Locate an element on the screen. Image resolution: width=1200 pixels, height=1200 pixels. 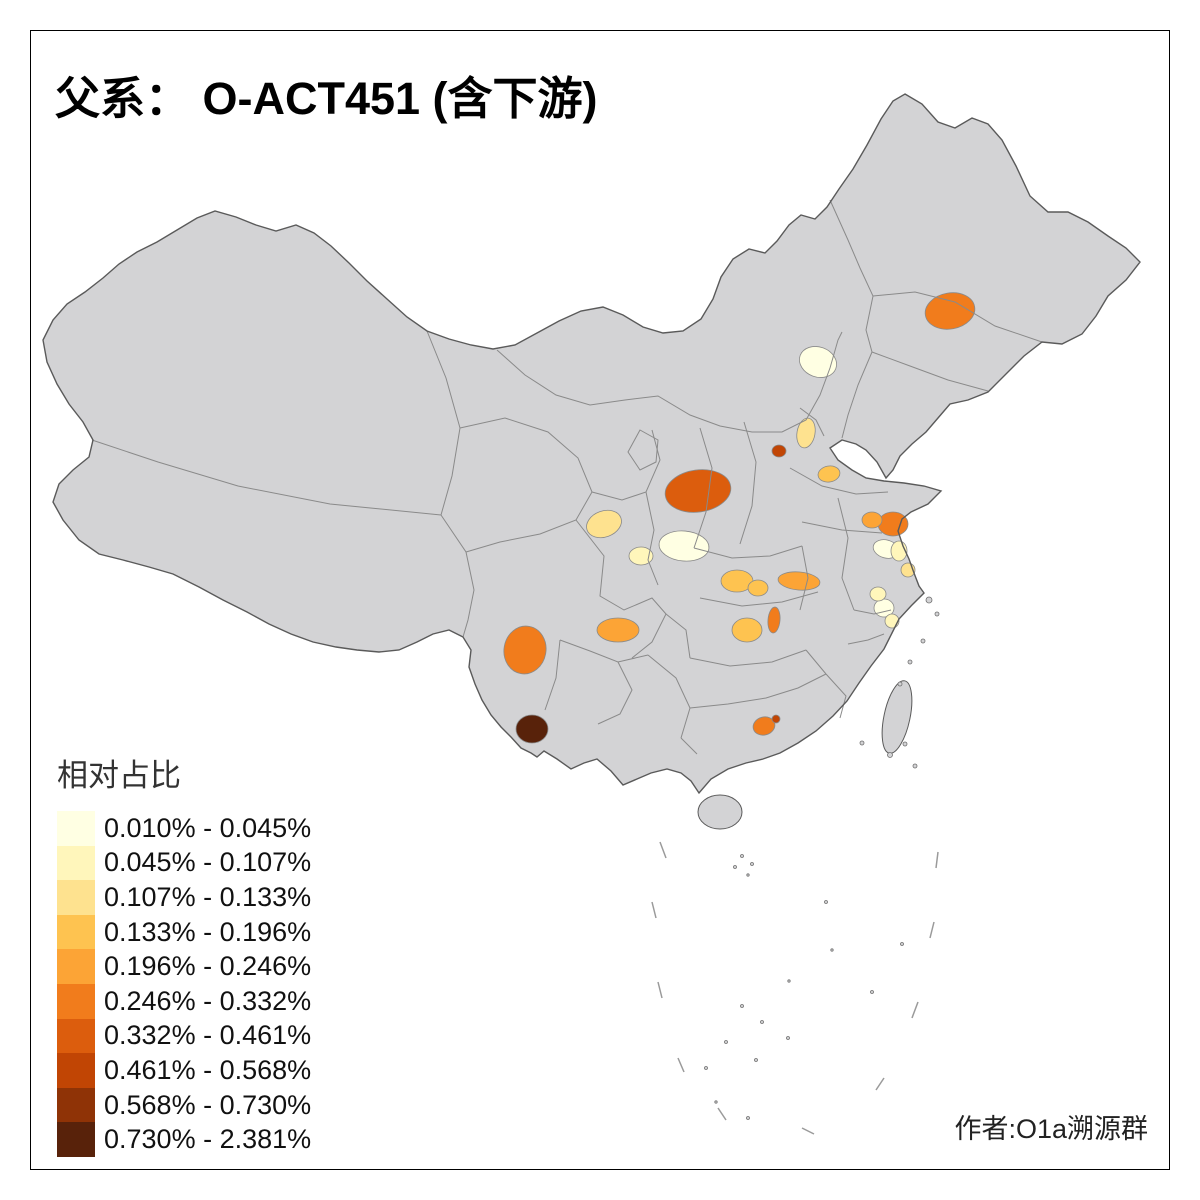
legend-label: 0.332% - 0.461% is located at coordinates (208, 1035).